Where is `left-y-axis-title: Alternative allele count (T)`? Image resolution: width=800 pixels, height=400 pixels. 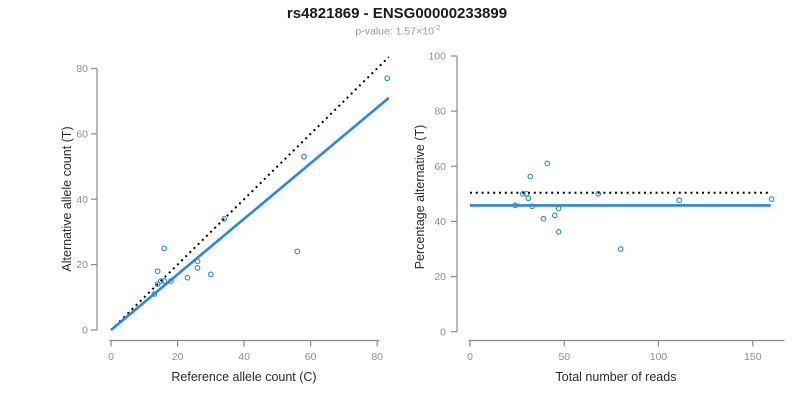
left-y-axis-title: Alternative allele count (T) is located at coordinates (67, 199).